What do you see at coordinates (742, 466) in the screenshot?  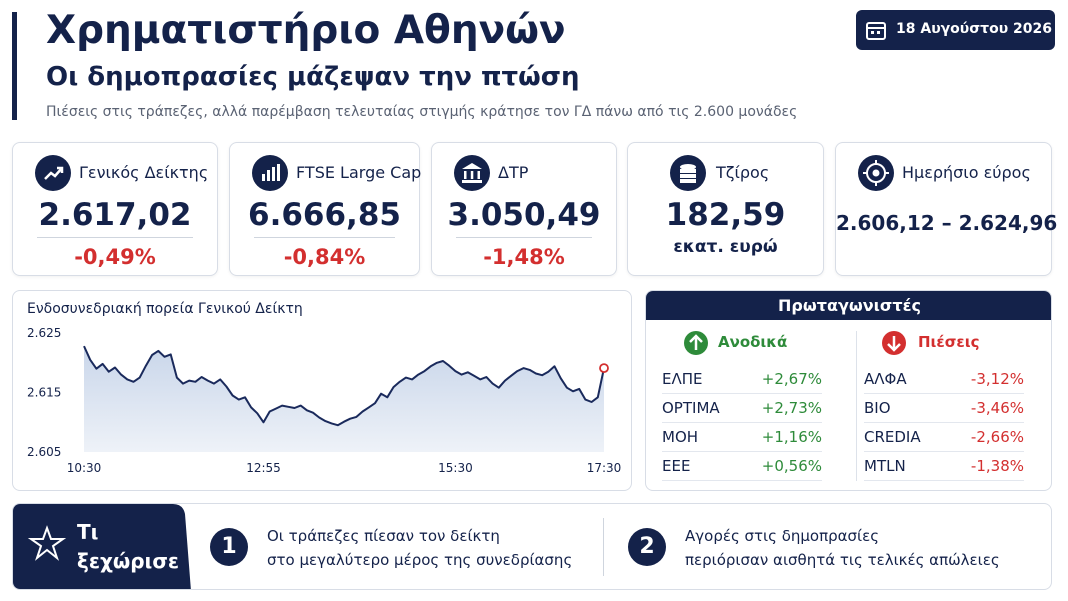 I see `mover-row: ΕΕΕ +0,56%` at bounding box center [742, 466].